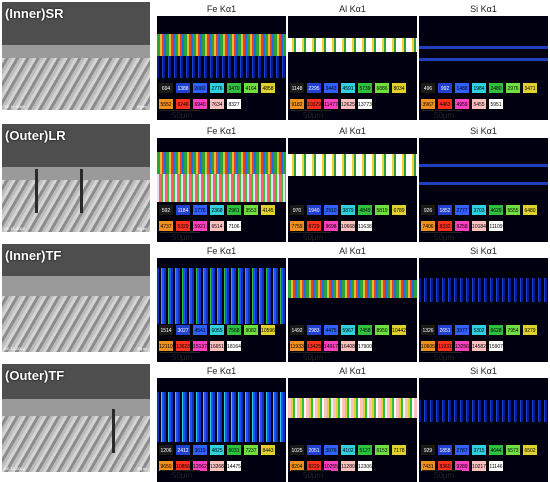 Image resolution: width=550 pixels, height=482 pixels. I want to click on palette-swatch: 11933, so click(297, 346).